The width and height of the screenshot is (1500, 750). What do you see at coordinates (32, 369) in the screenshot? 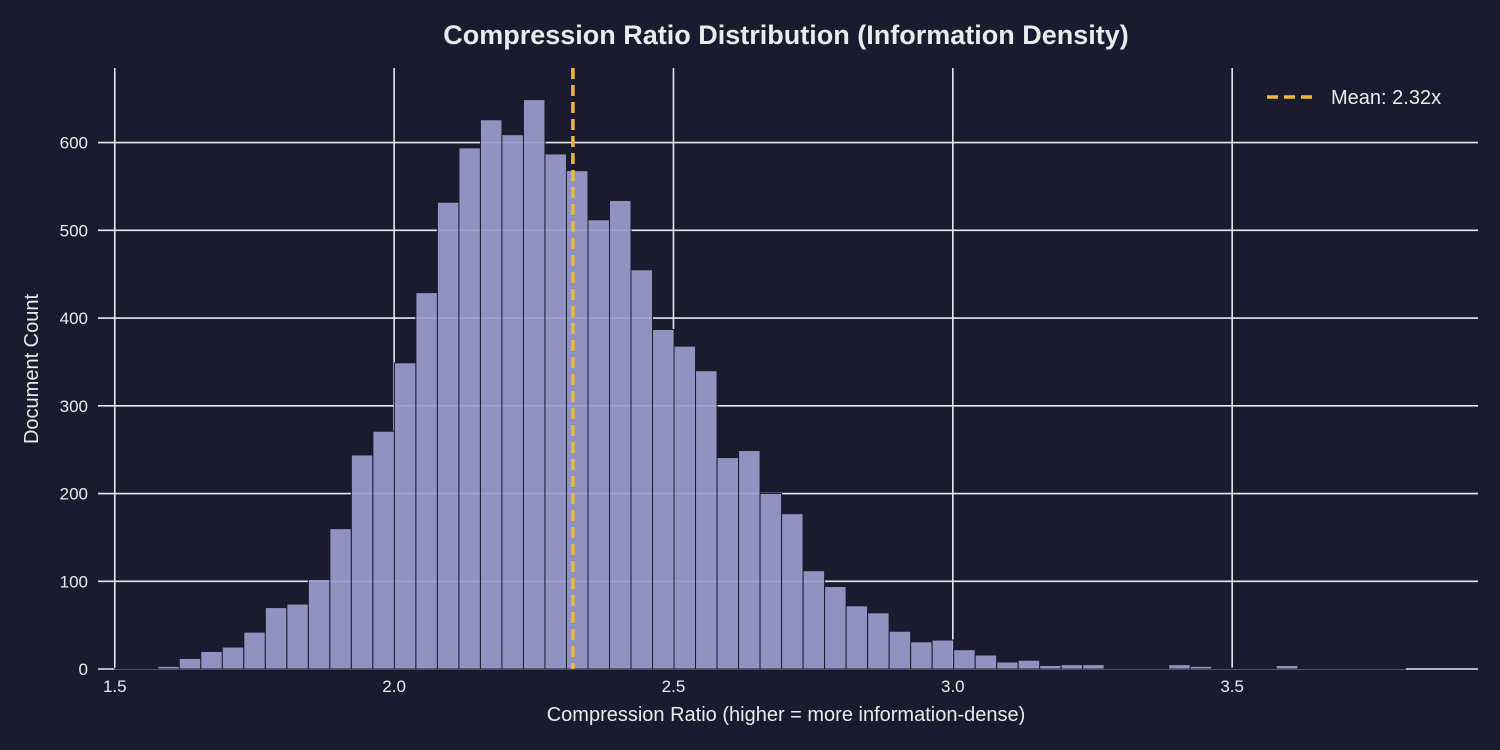
I see `y-axis-label: Document Count` at bounding box center [32, 369].